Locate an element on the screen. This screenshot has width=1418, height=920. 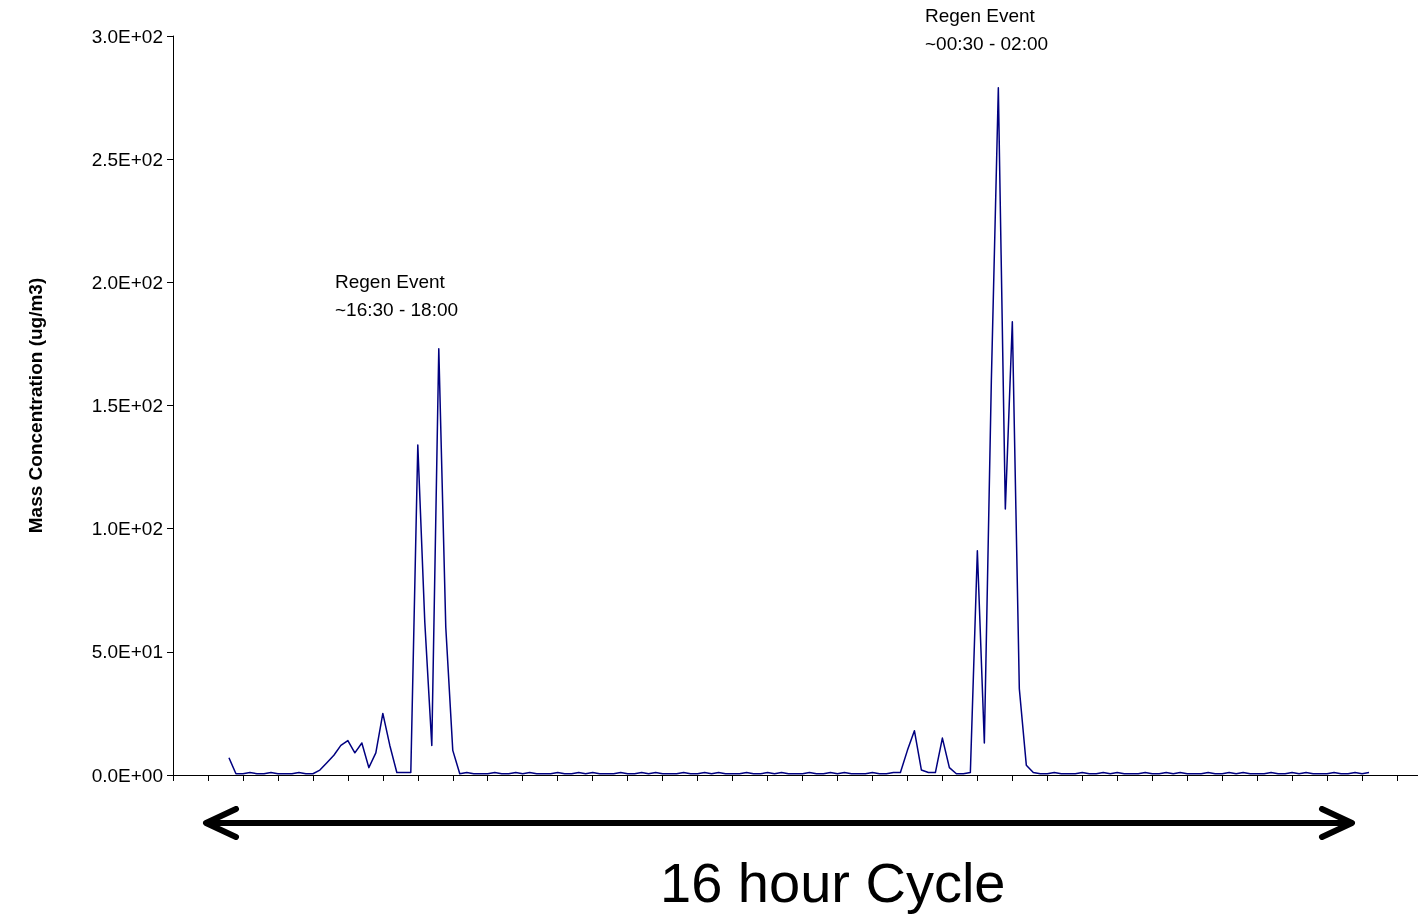
annotation: Regen Event ~00:30 - 02:00 is located at coordinates (987, 29).